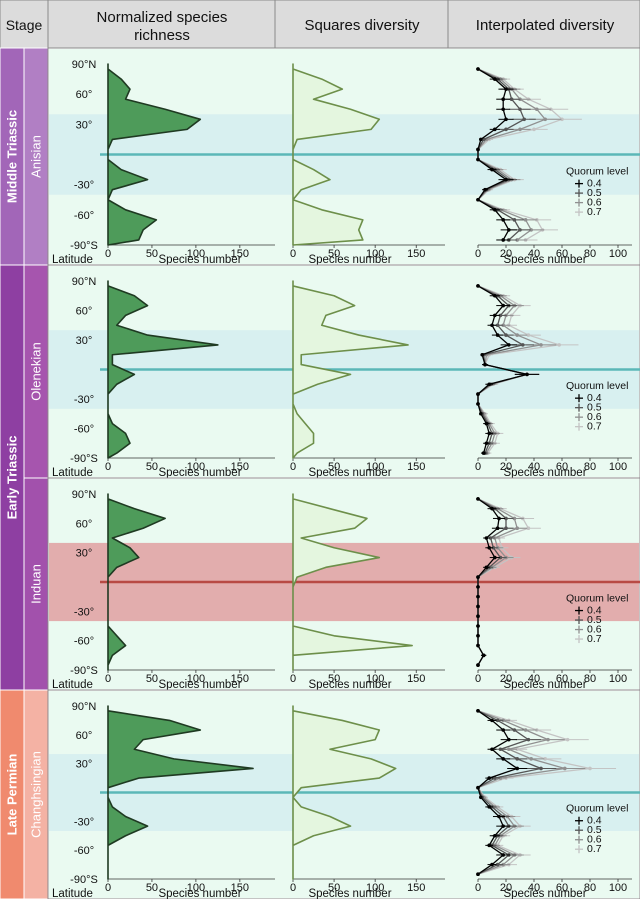 The width and height of the screenshot is (640, 899). What do you see at coordinates (11, 478) in the screenshot?
I see `era-label: Early Triassic` at bounding box center [11, 478].